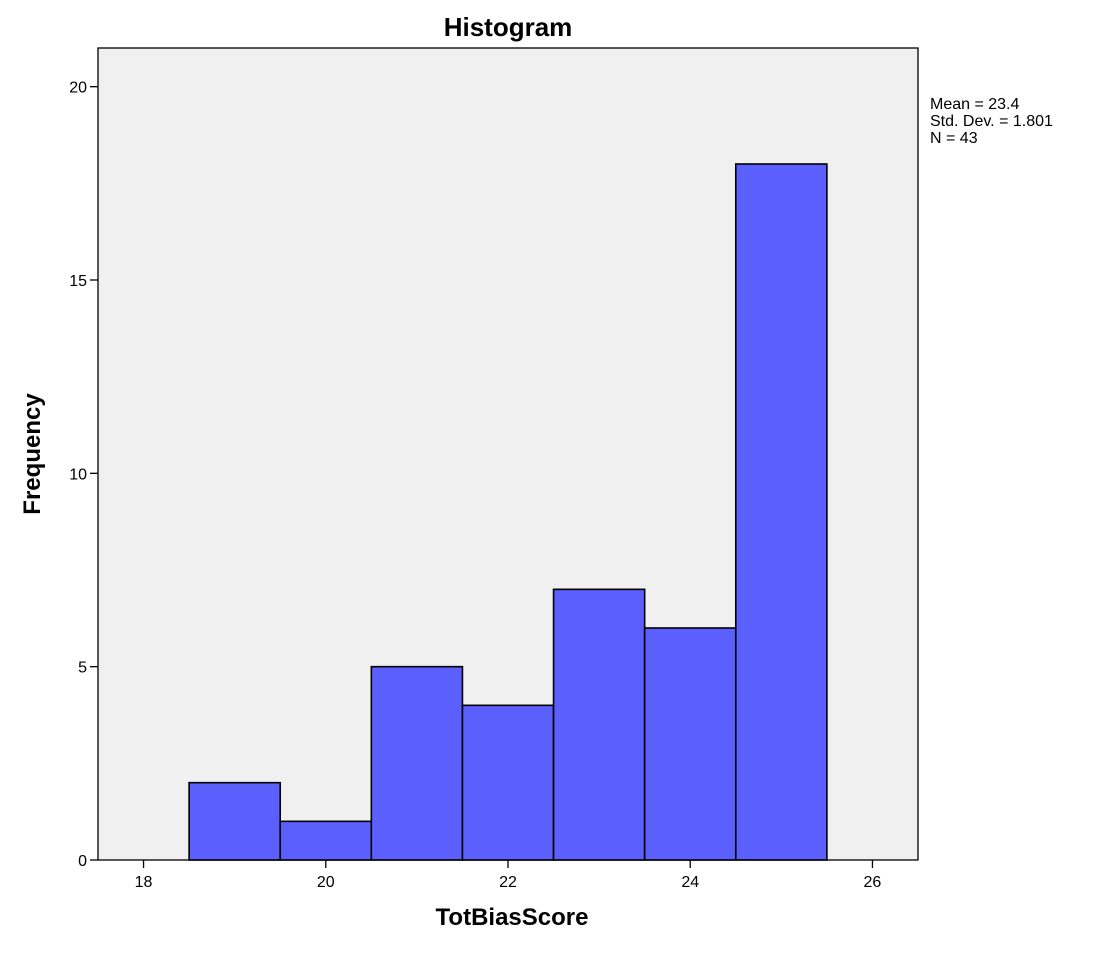  Describe the element at coordinates (144, 882) in the screenshot. I see `x-tick-label-18: 18` at that location.